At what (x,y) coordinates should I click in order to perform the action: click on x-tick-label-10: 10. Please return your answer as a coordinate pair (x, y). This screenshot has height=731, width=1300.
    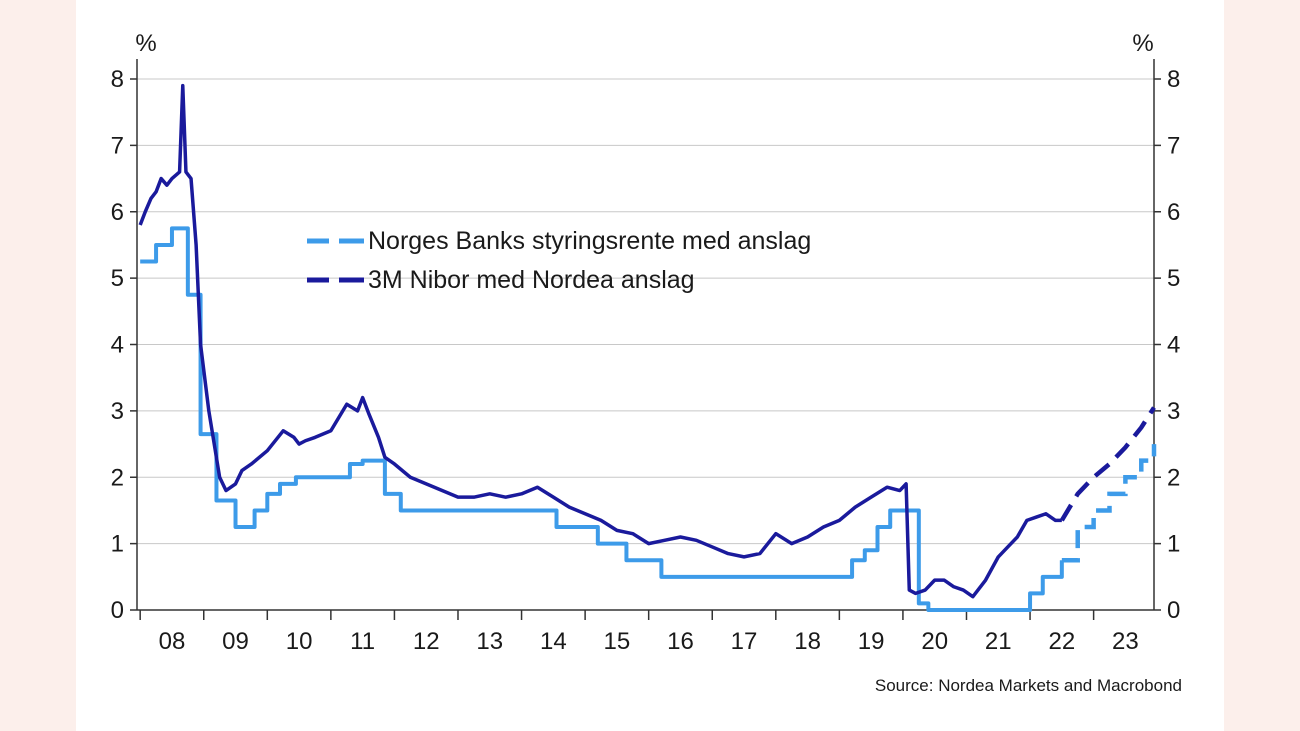
    Looking at the image, I should click on (299, 641).